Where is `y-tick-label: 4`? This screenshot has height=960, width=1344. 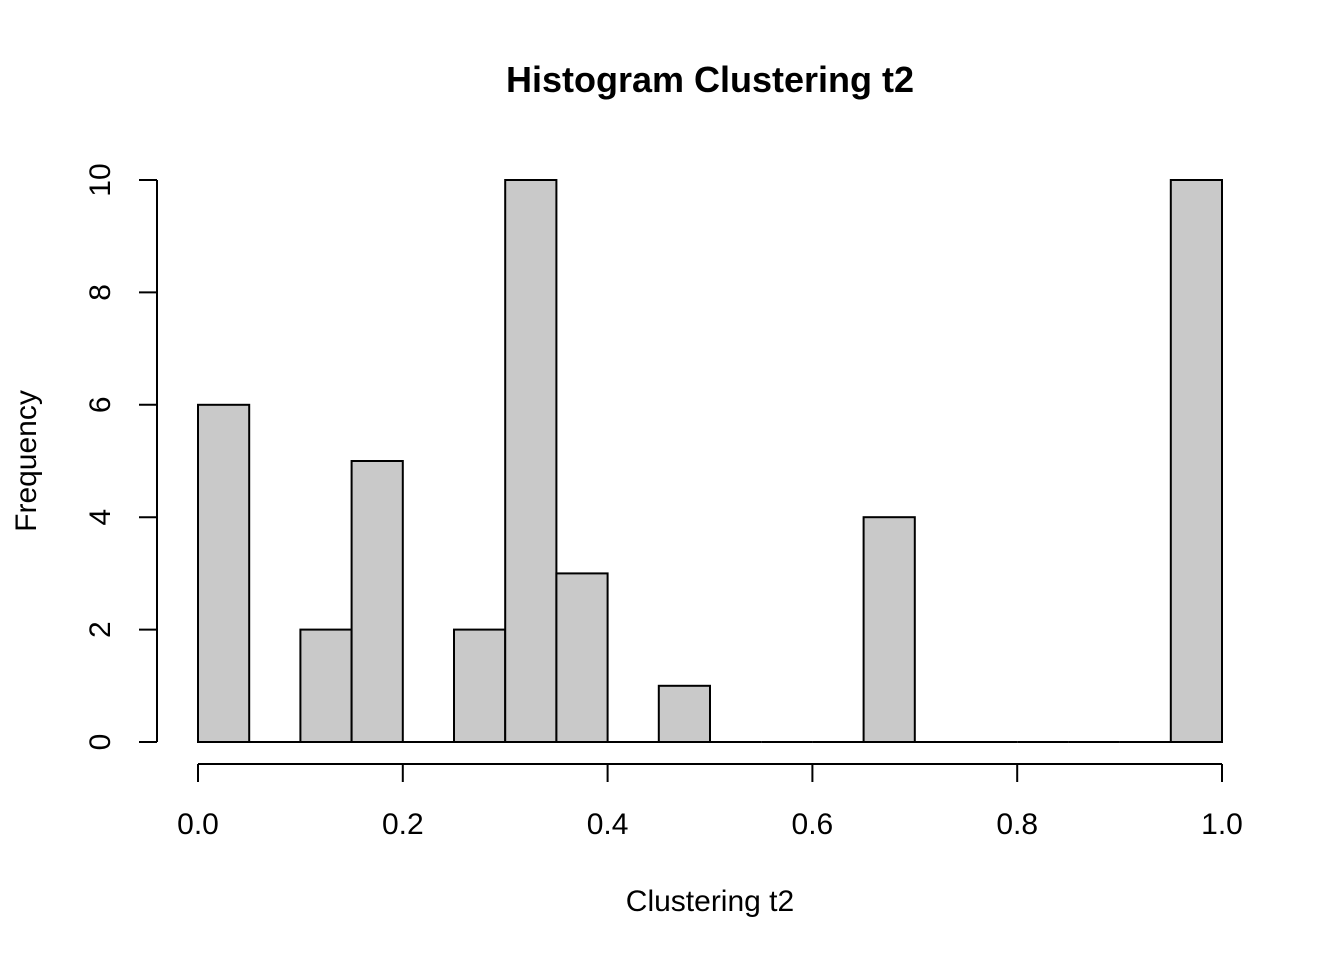
y-tick-label: 4 is located at coordinates (100, 517).